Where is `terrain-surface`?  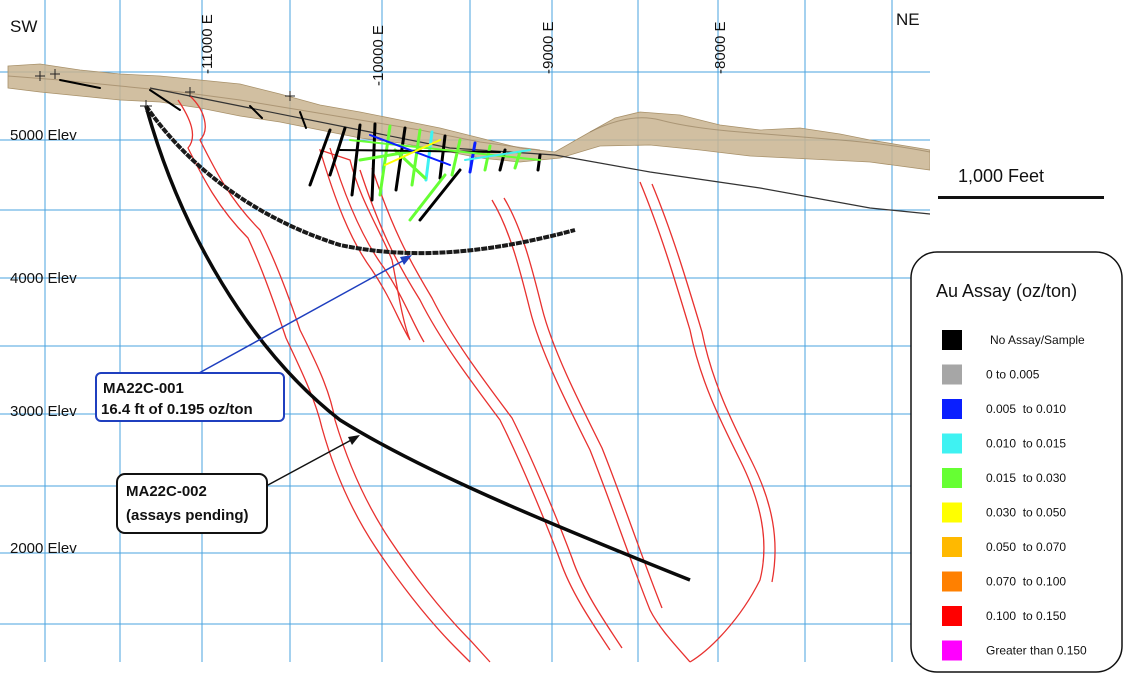 terrain-surface is located at coordinates (469, 117).